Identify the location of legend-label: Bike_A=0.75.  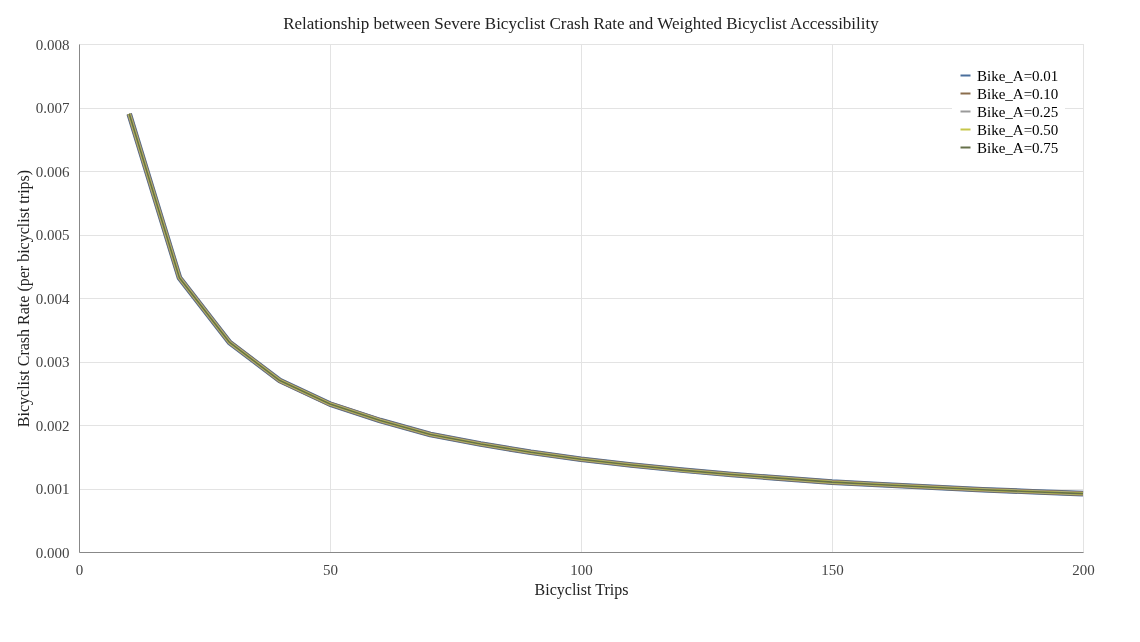
(1018, 147).